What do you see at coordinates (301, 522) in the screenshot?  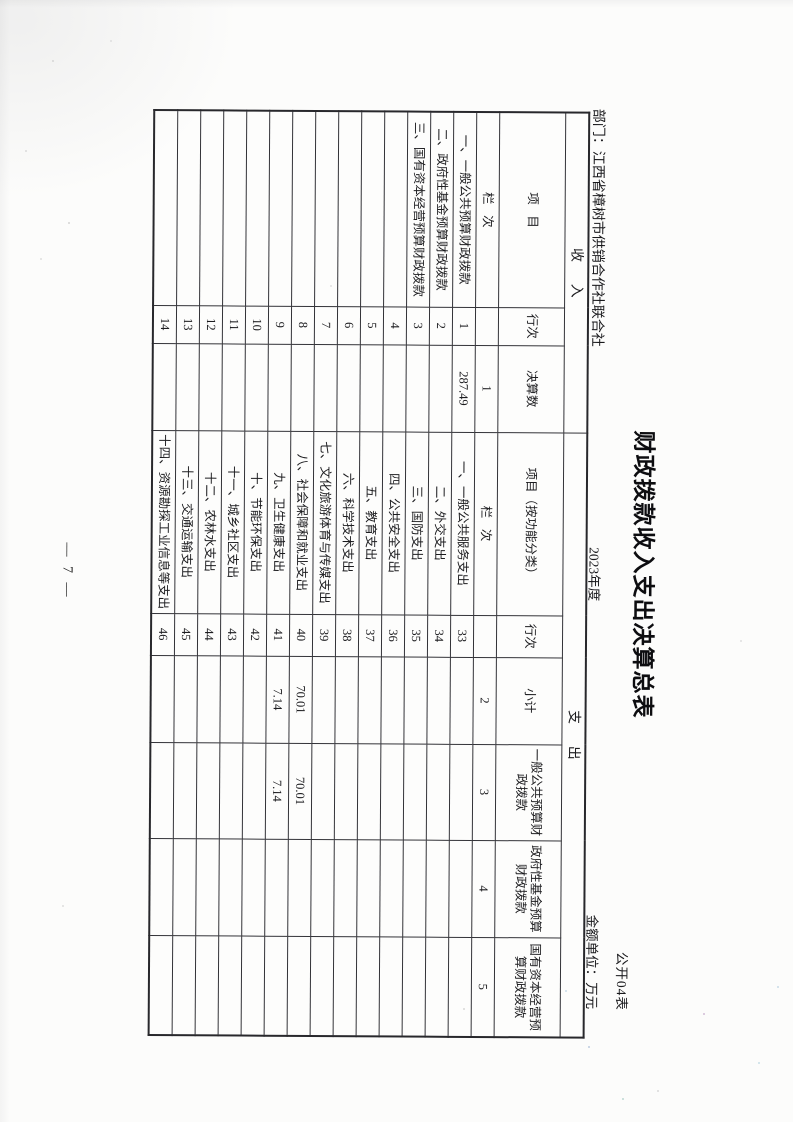 I see `expenditure-item-cell: 八、社会保障和就业支出` at bounding box center [301, 522].